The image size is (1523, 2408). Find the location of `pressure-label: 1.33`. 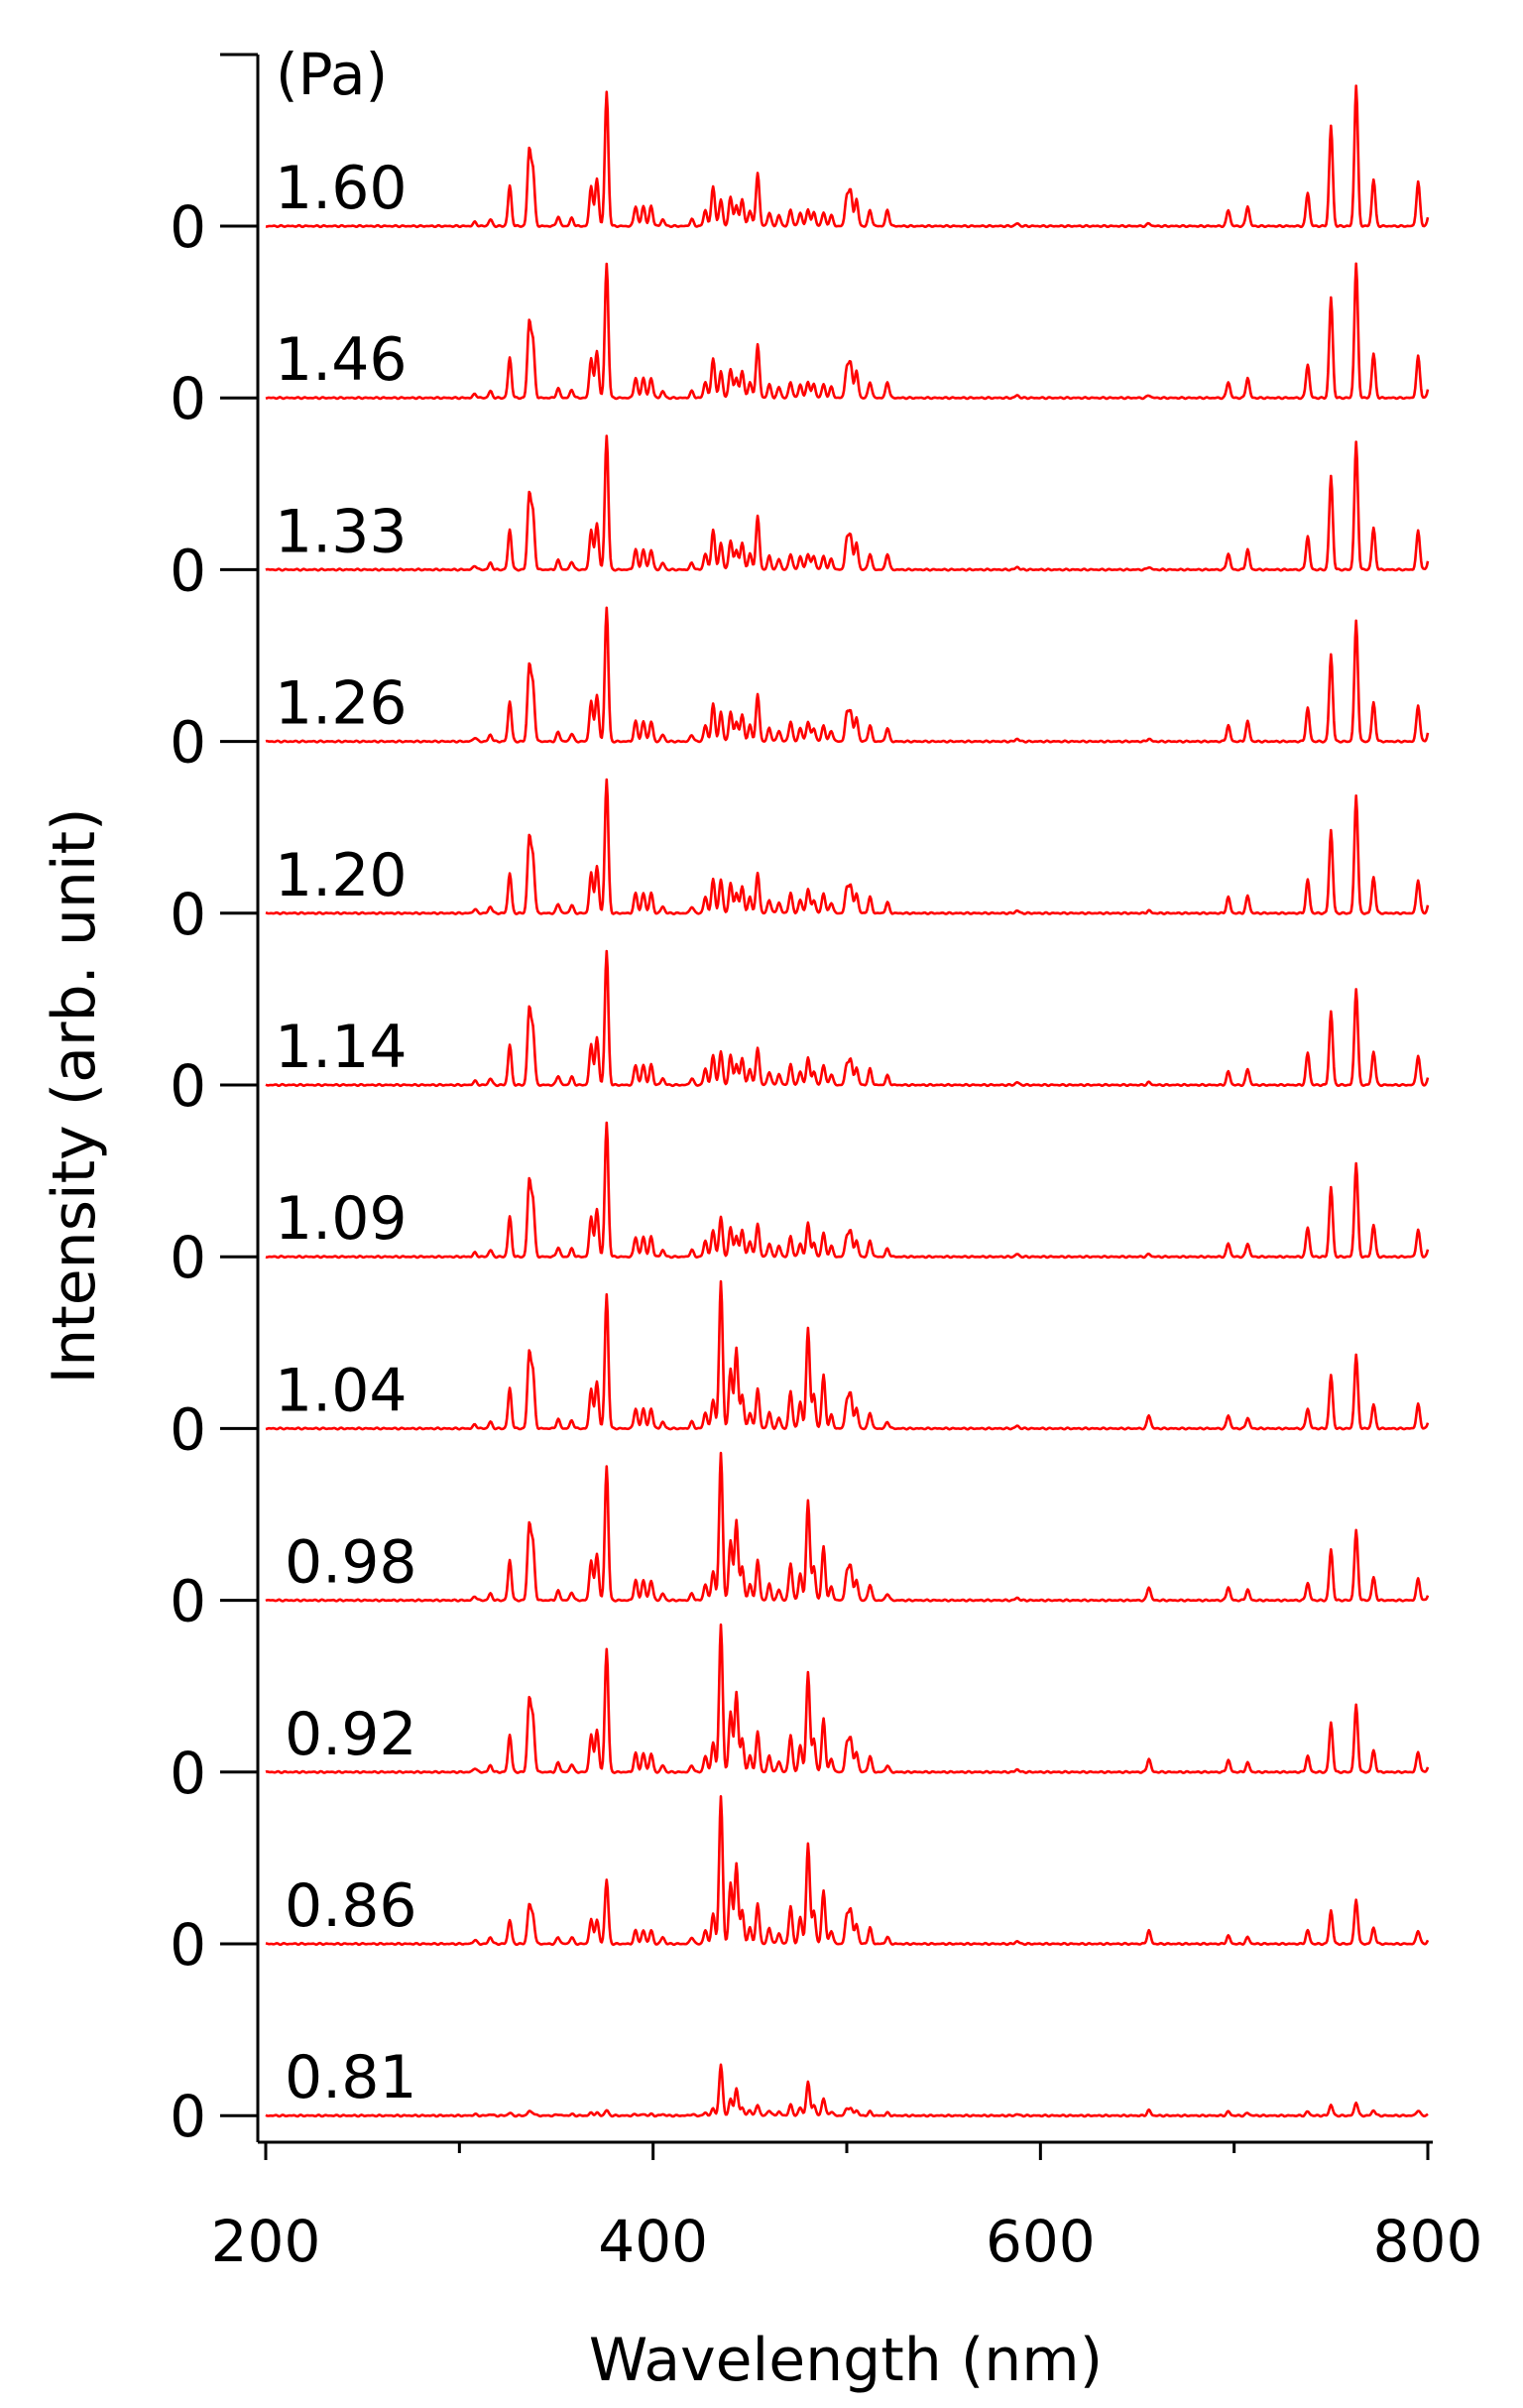

pressure-label: 1.33 is located at coordinates (341, 532).